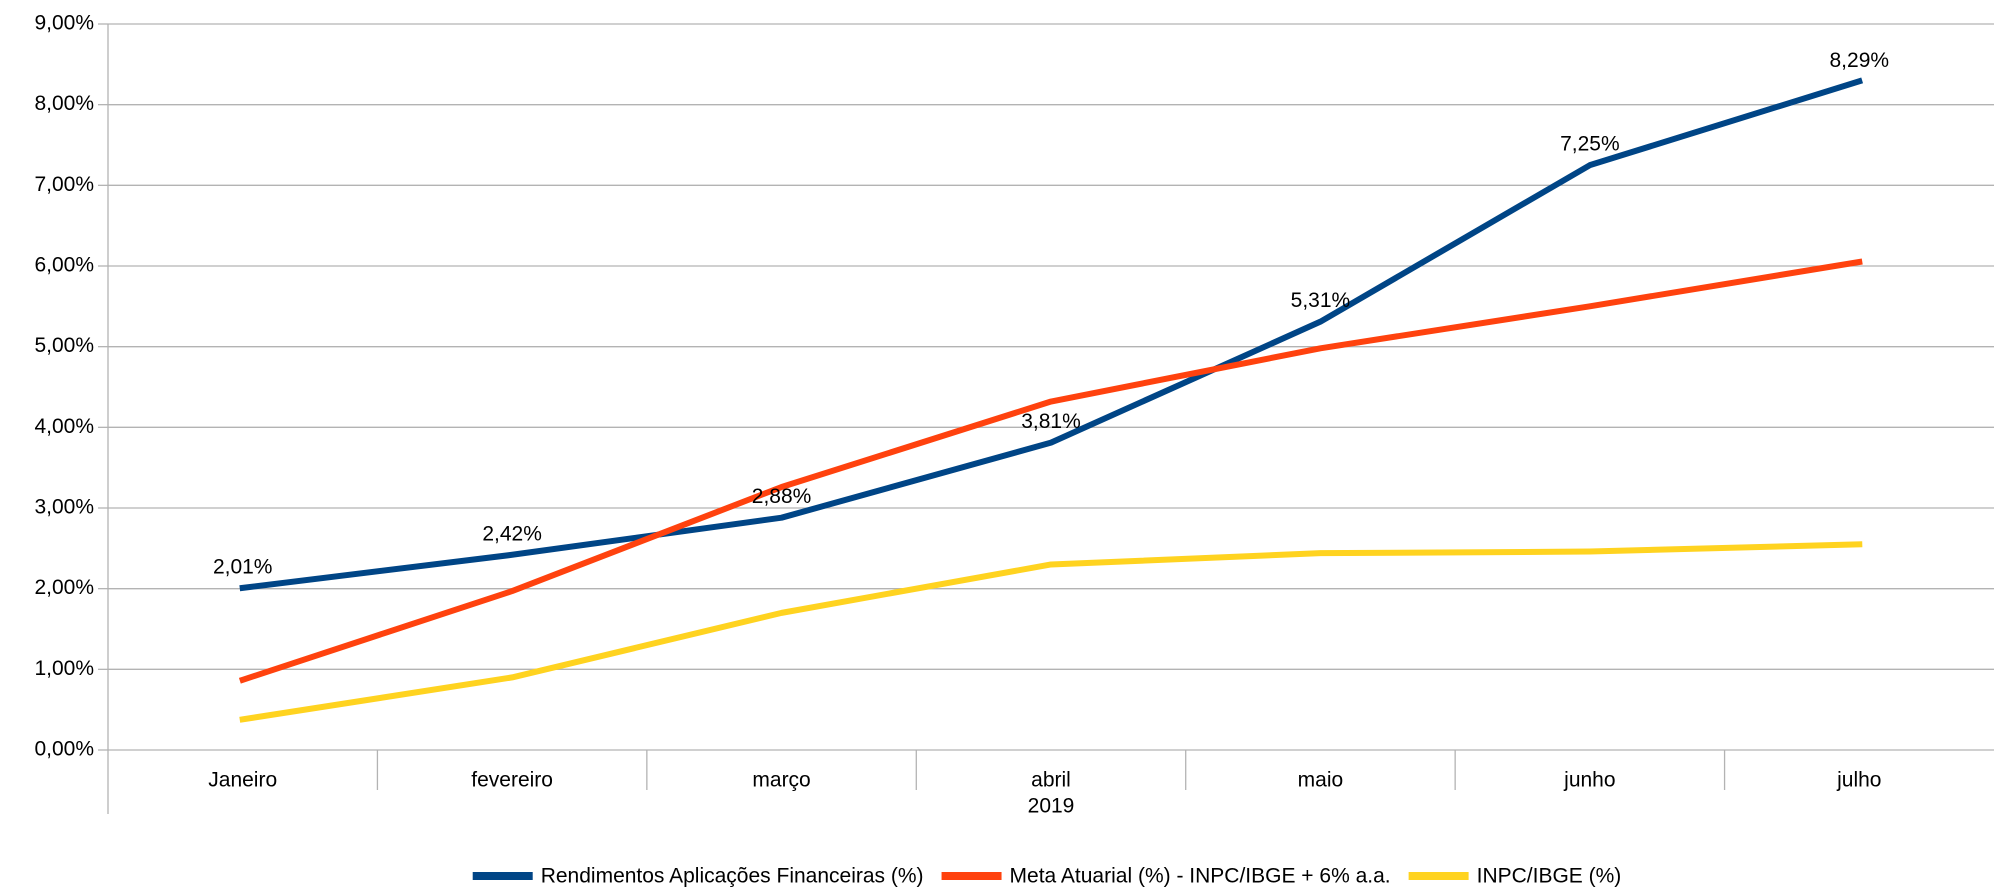 Image resolution: width=1994 pixels, height=889 pixels. I want to click on x-tick-label: fevereiro, so click(512, 780).